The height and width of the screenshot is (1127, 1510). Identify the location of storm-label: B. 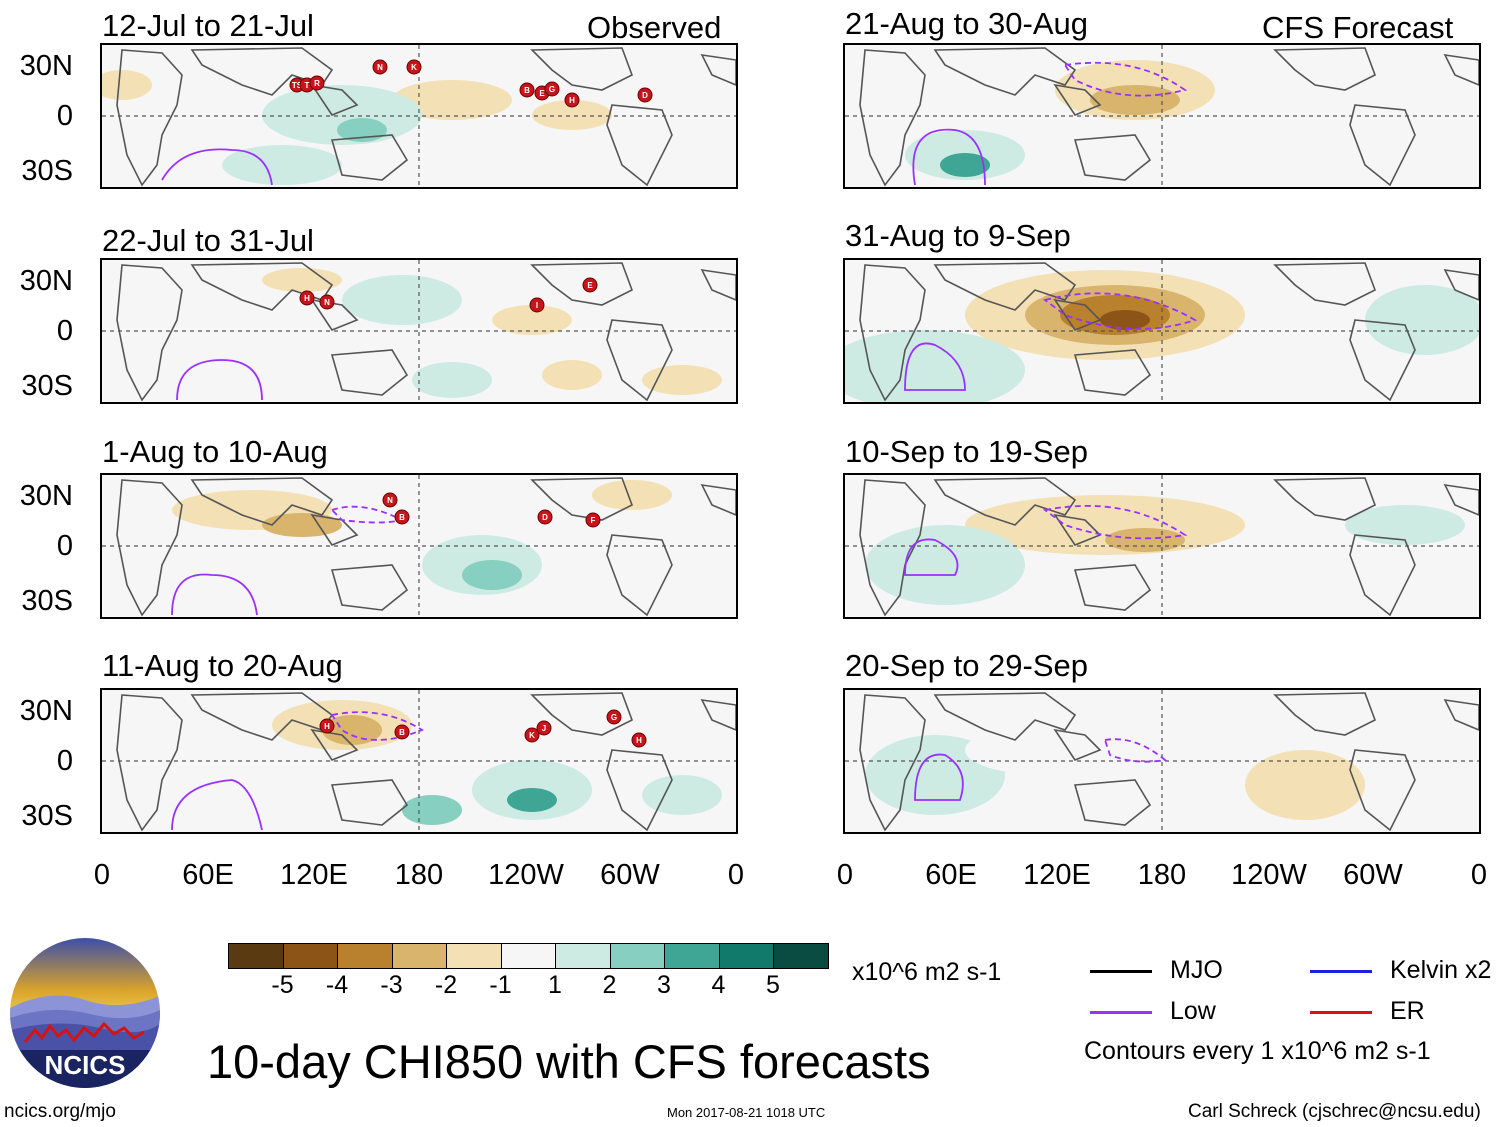
(527, 90).